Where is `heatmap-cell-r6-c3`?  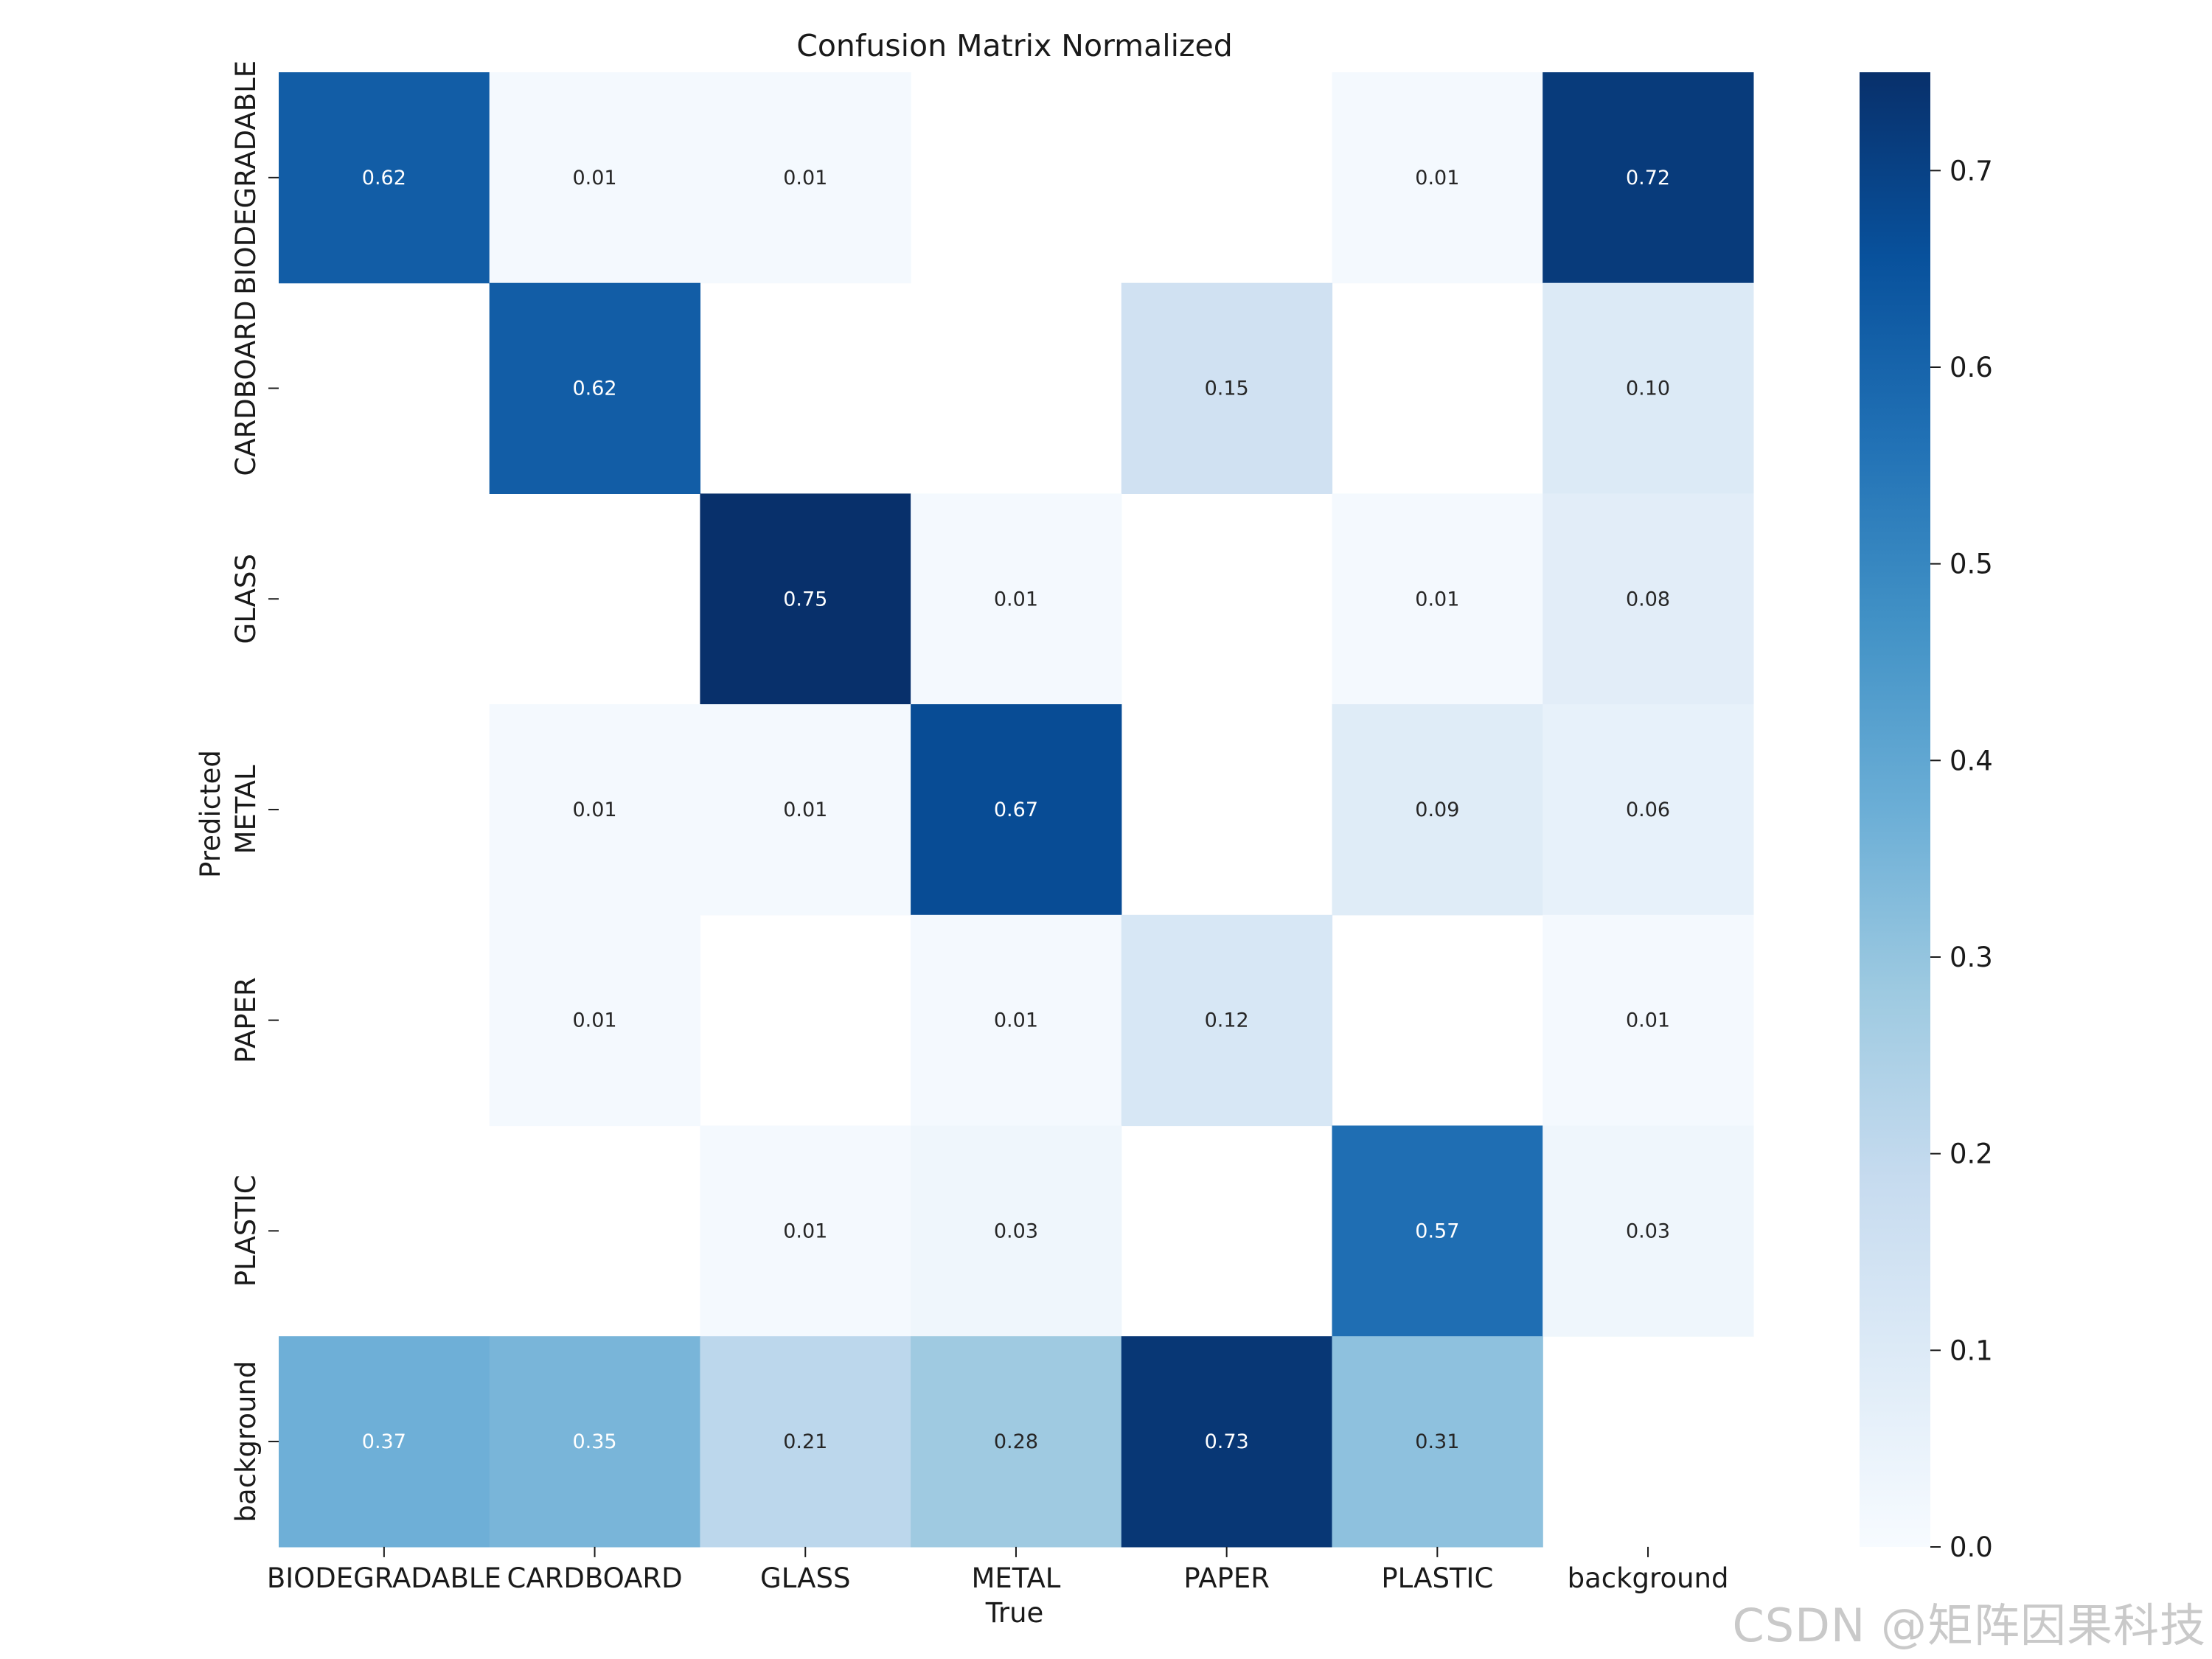 heatmap-cell-r6-c3 is located at coordinates (1016, 1442).